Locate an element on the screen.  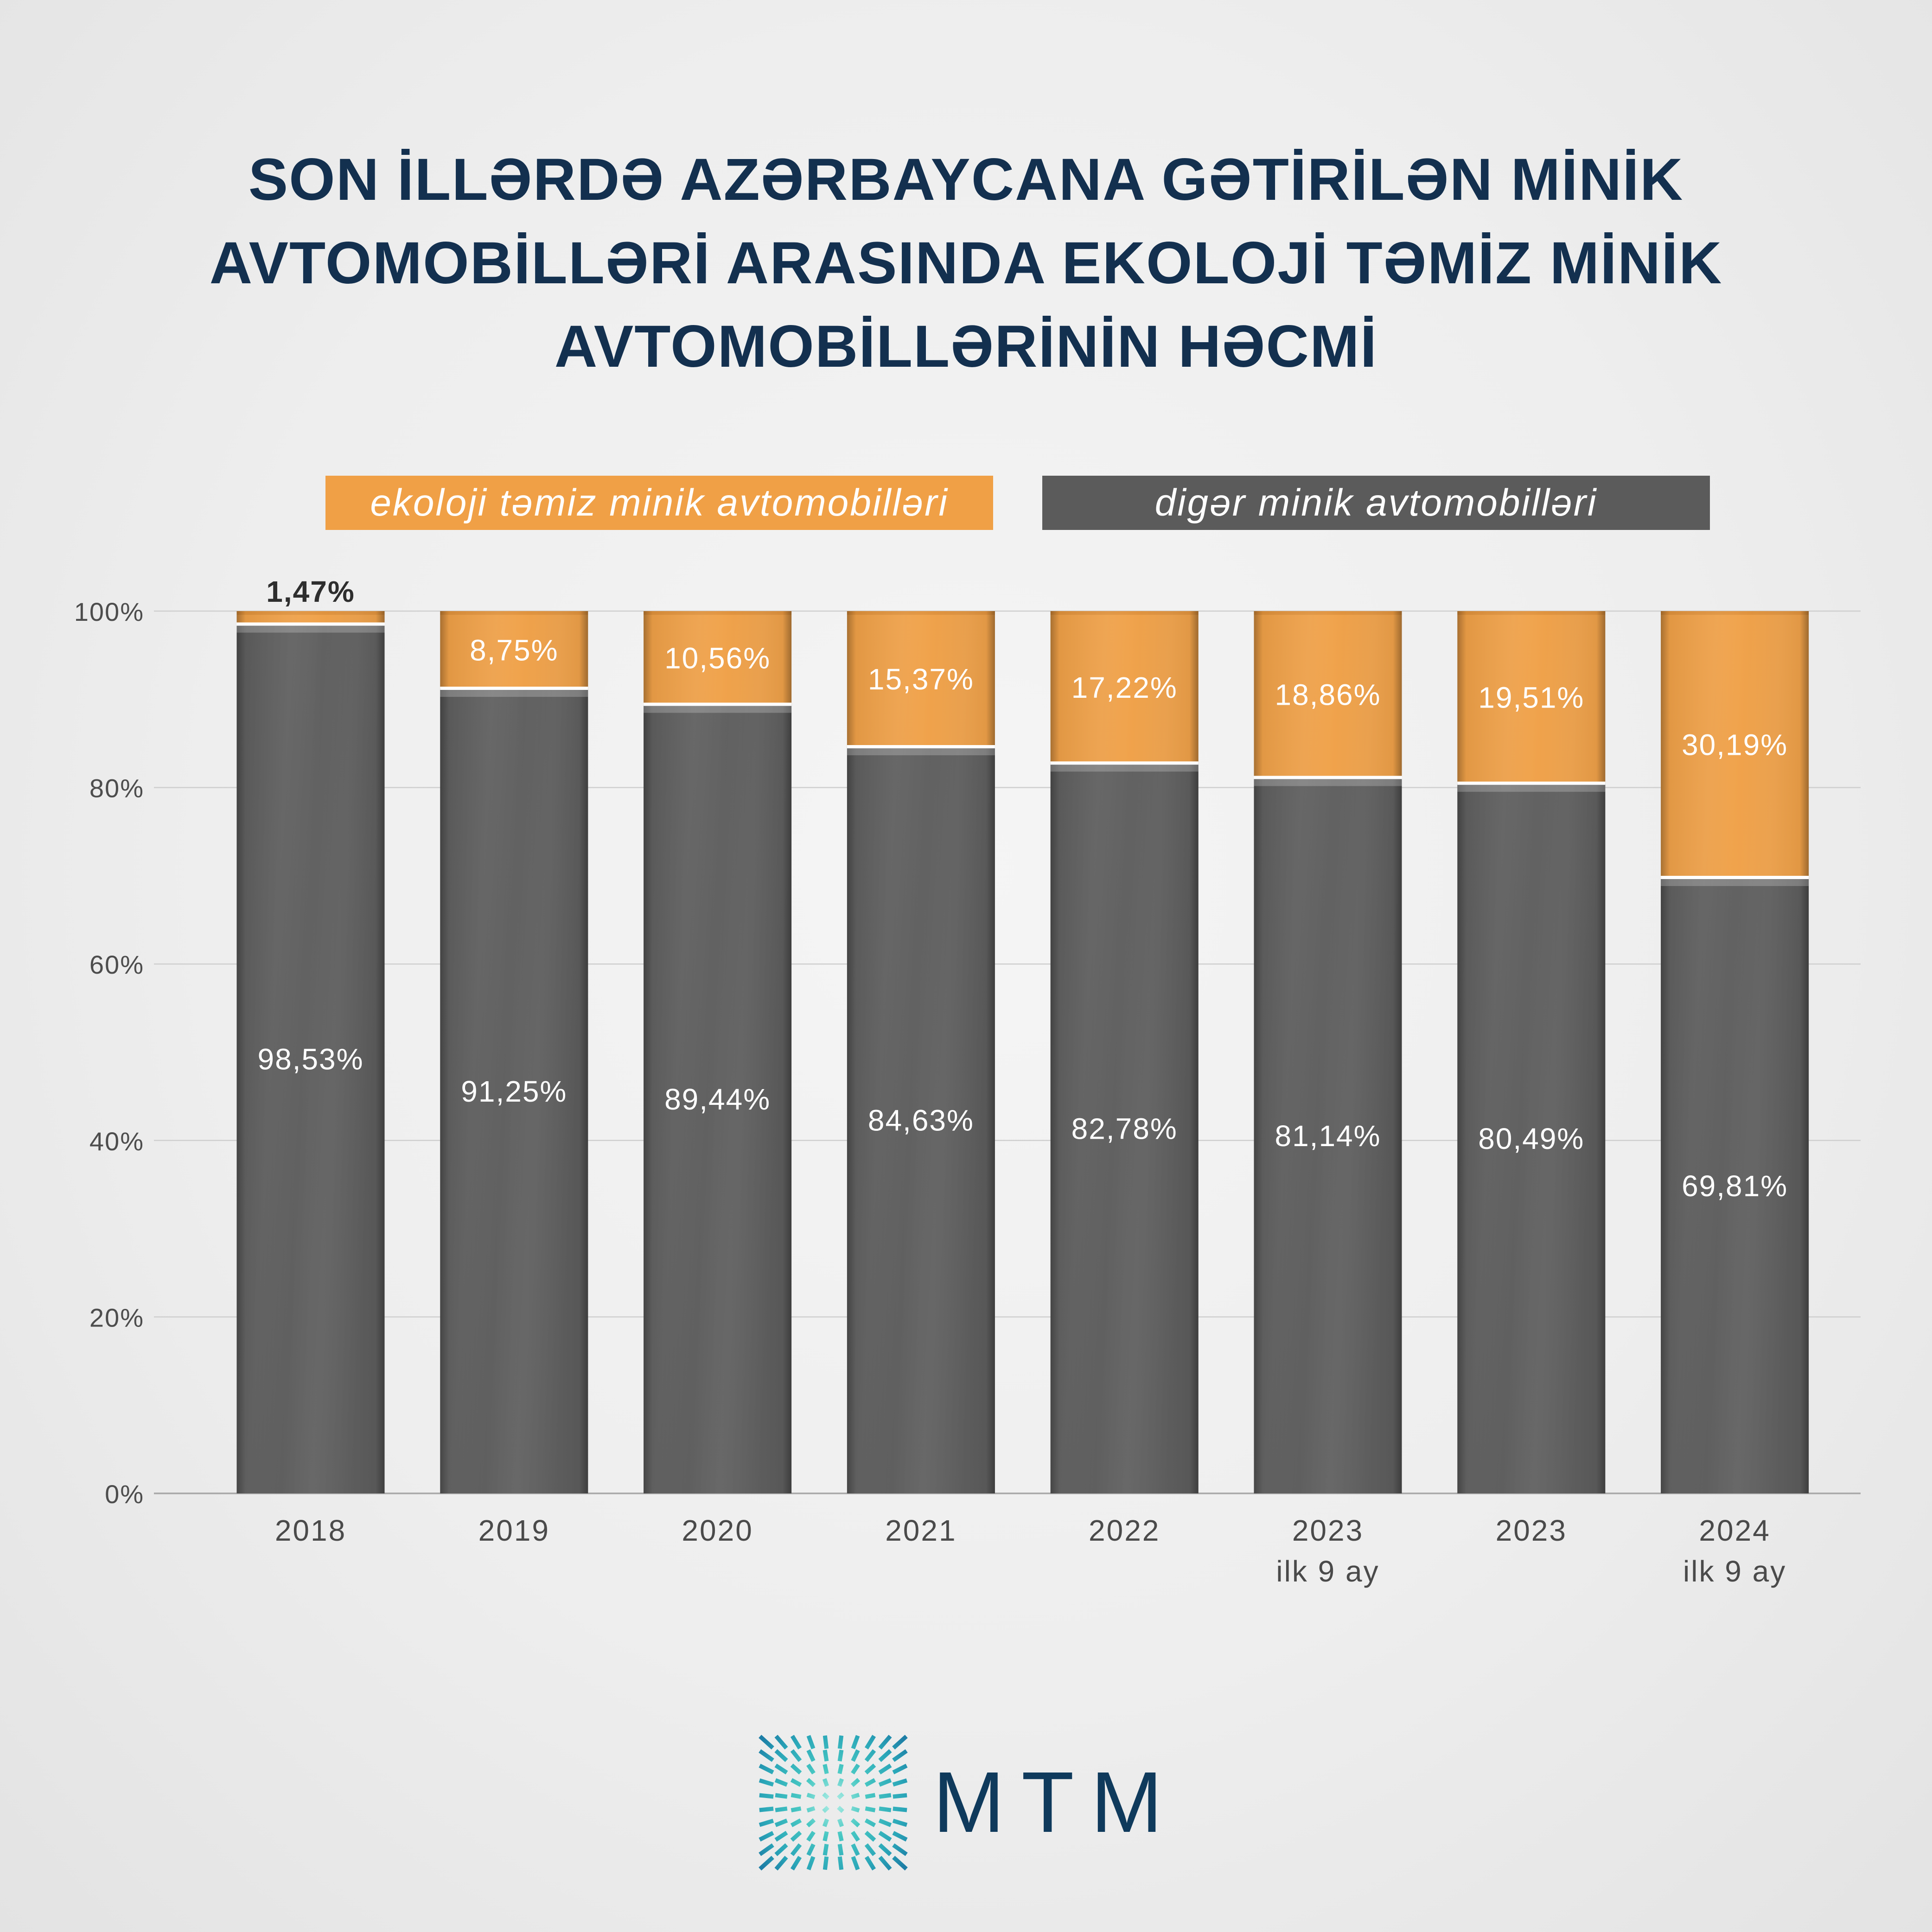
mtm-sunburst-icon is located at coordinates (833, 1802).